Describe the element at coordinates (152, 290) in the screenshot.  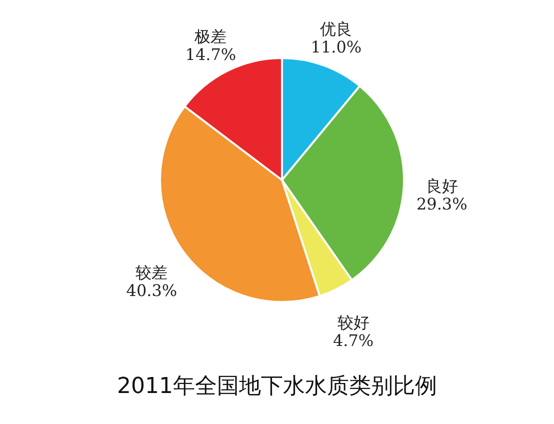
I see `data-label: 40.3%` at that location.